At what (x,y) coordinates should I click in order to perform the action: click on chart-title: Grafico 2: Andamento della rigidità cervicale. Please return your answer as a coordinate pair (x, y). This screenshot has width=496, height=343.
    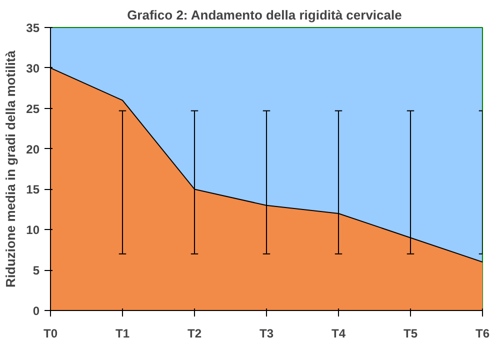
    Looking at the image, I should click on (264, 15).